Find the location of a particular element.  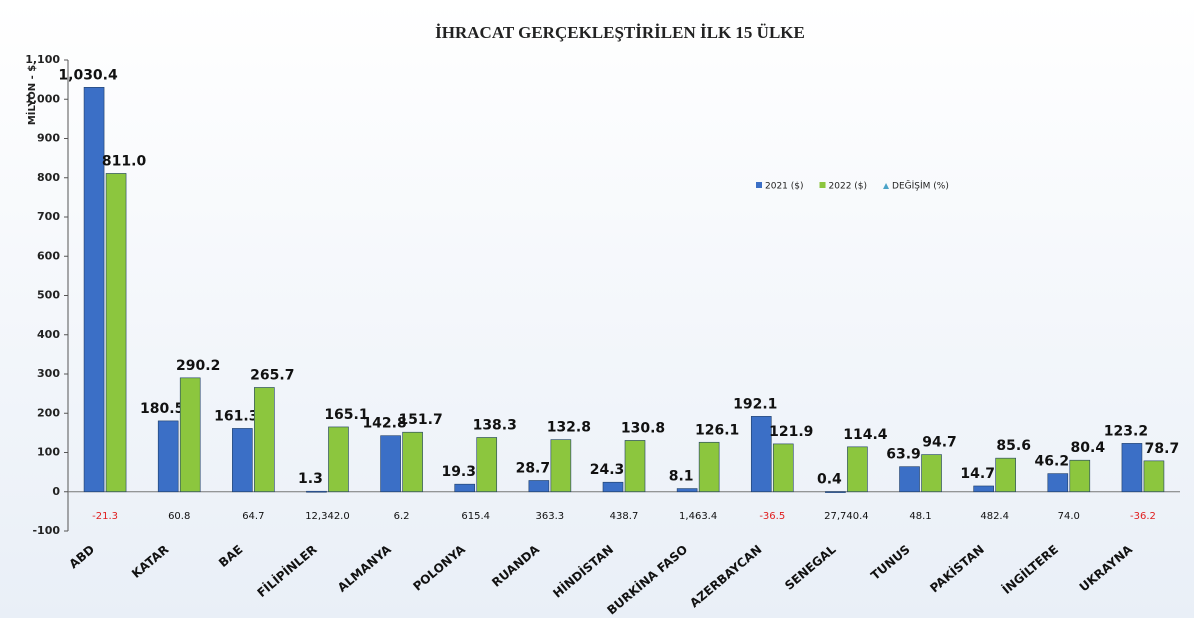

data-label: 114.4 is located at coordinates (865, 435).